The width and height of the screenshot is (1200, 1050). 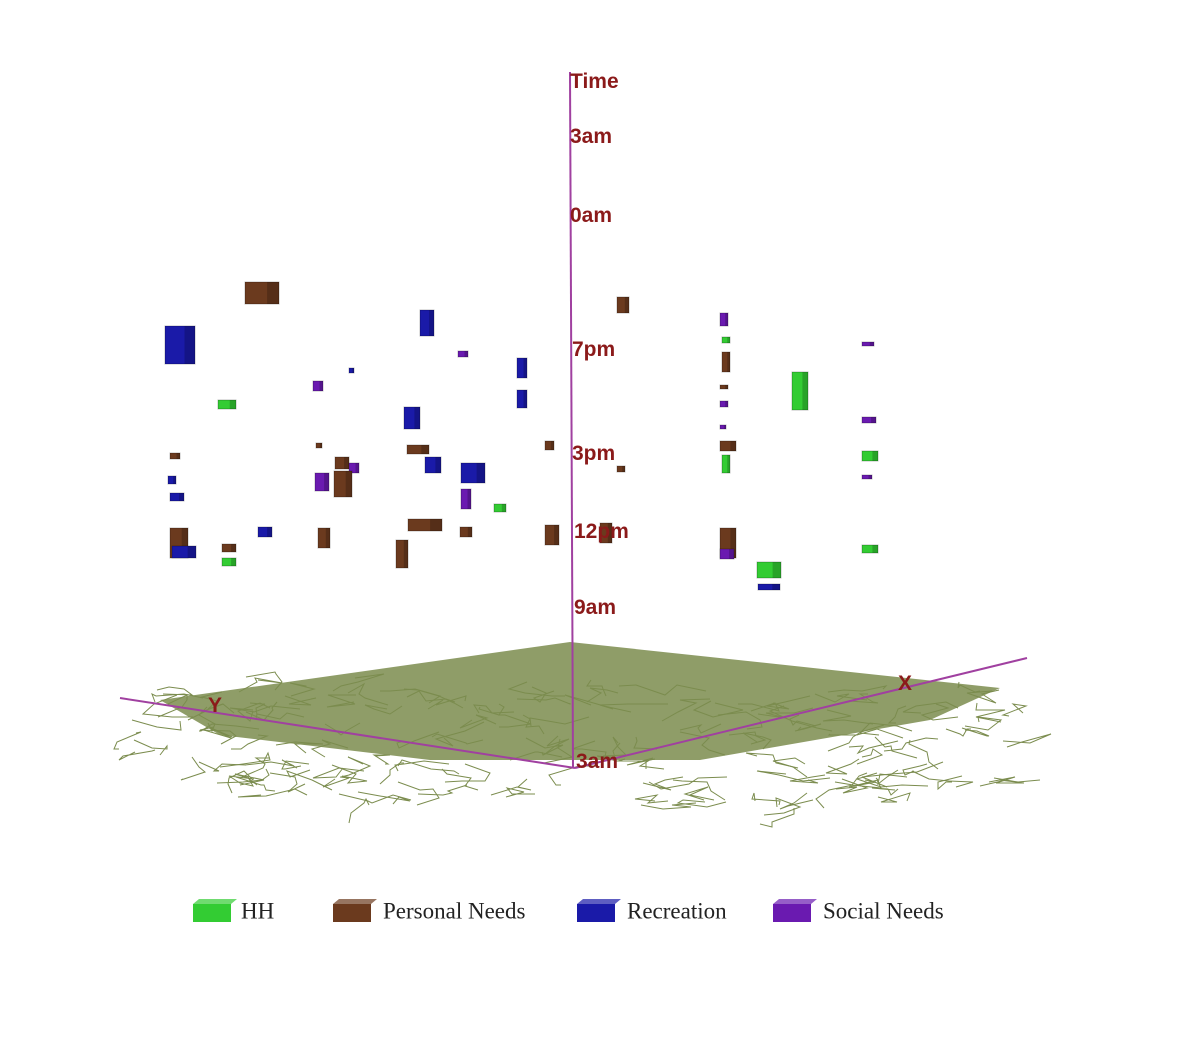 I want to click on y-axis-label: Y, so click(x=215, y=705).